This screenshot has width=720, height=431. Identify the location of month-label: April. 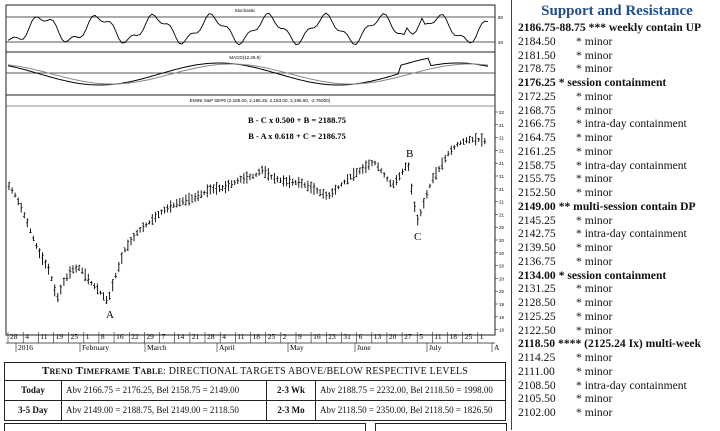
(227, 347).